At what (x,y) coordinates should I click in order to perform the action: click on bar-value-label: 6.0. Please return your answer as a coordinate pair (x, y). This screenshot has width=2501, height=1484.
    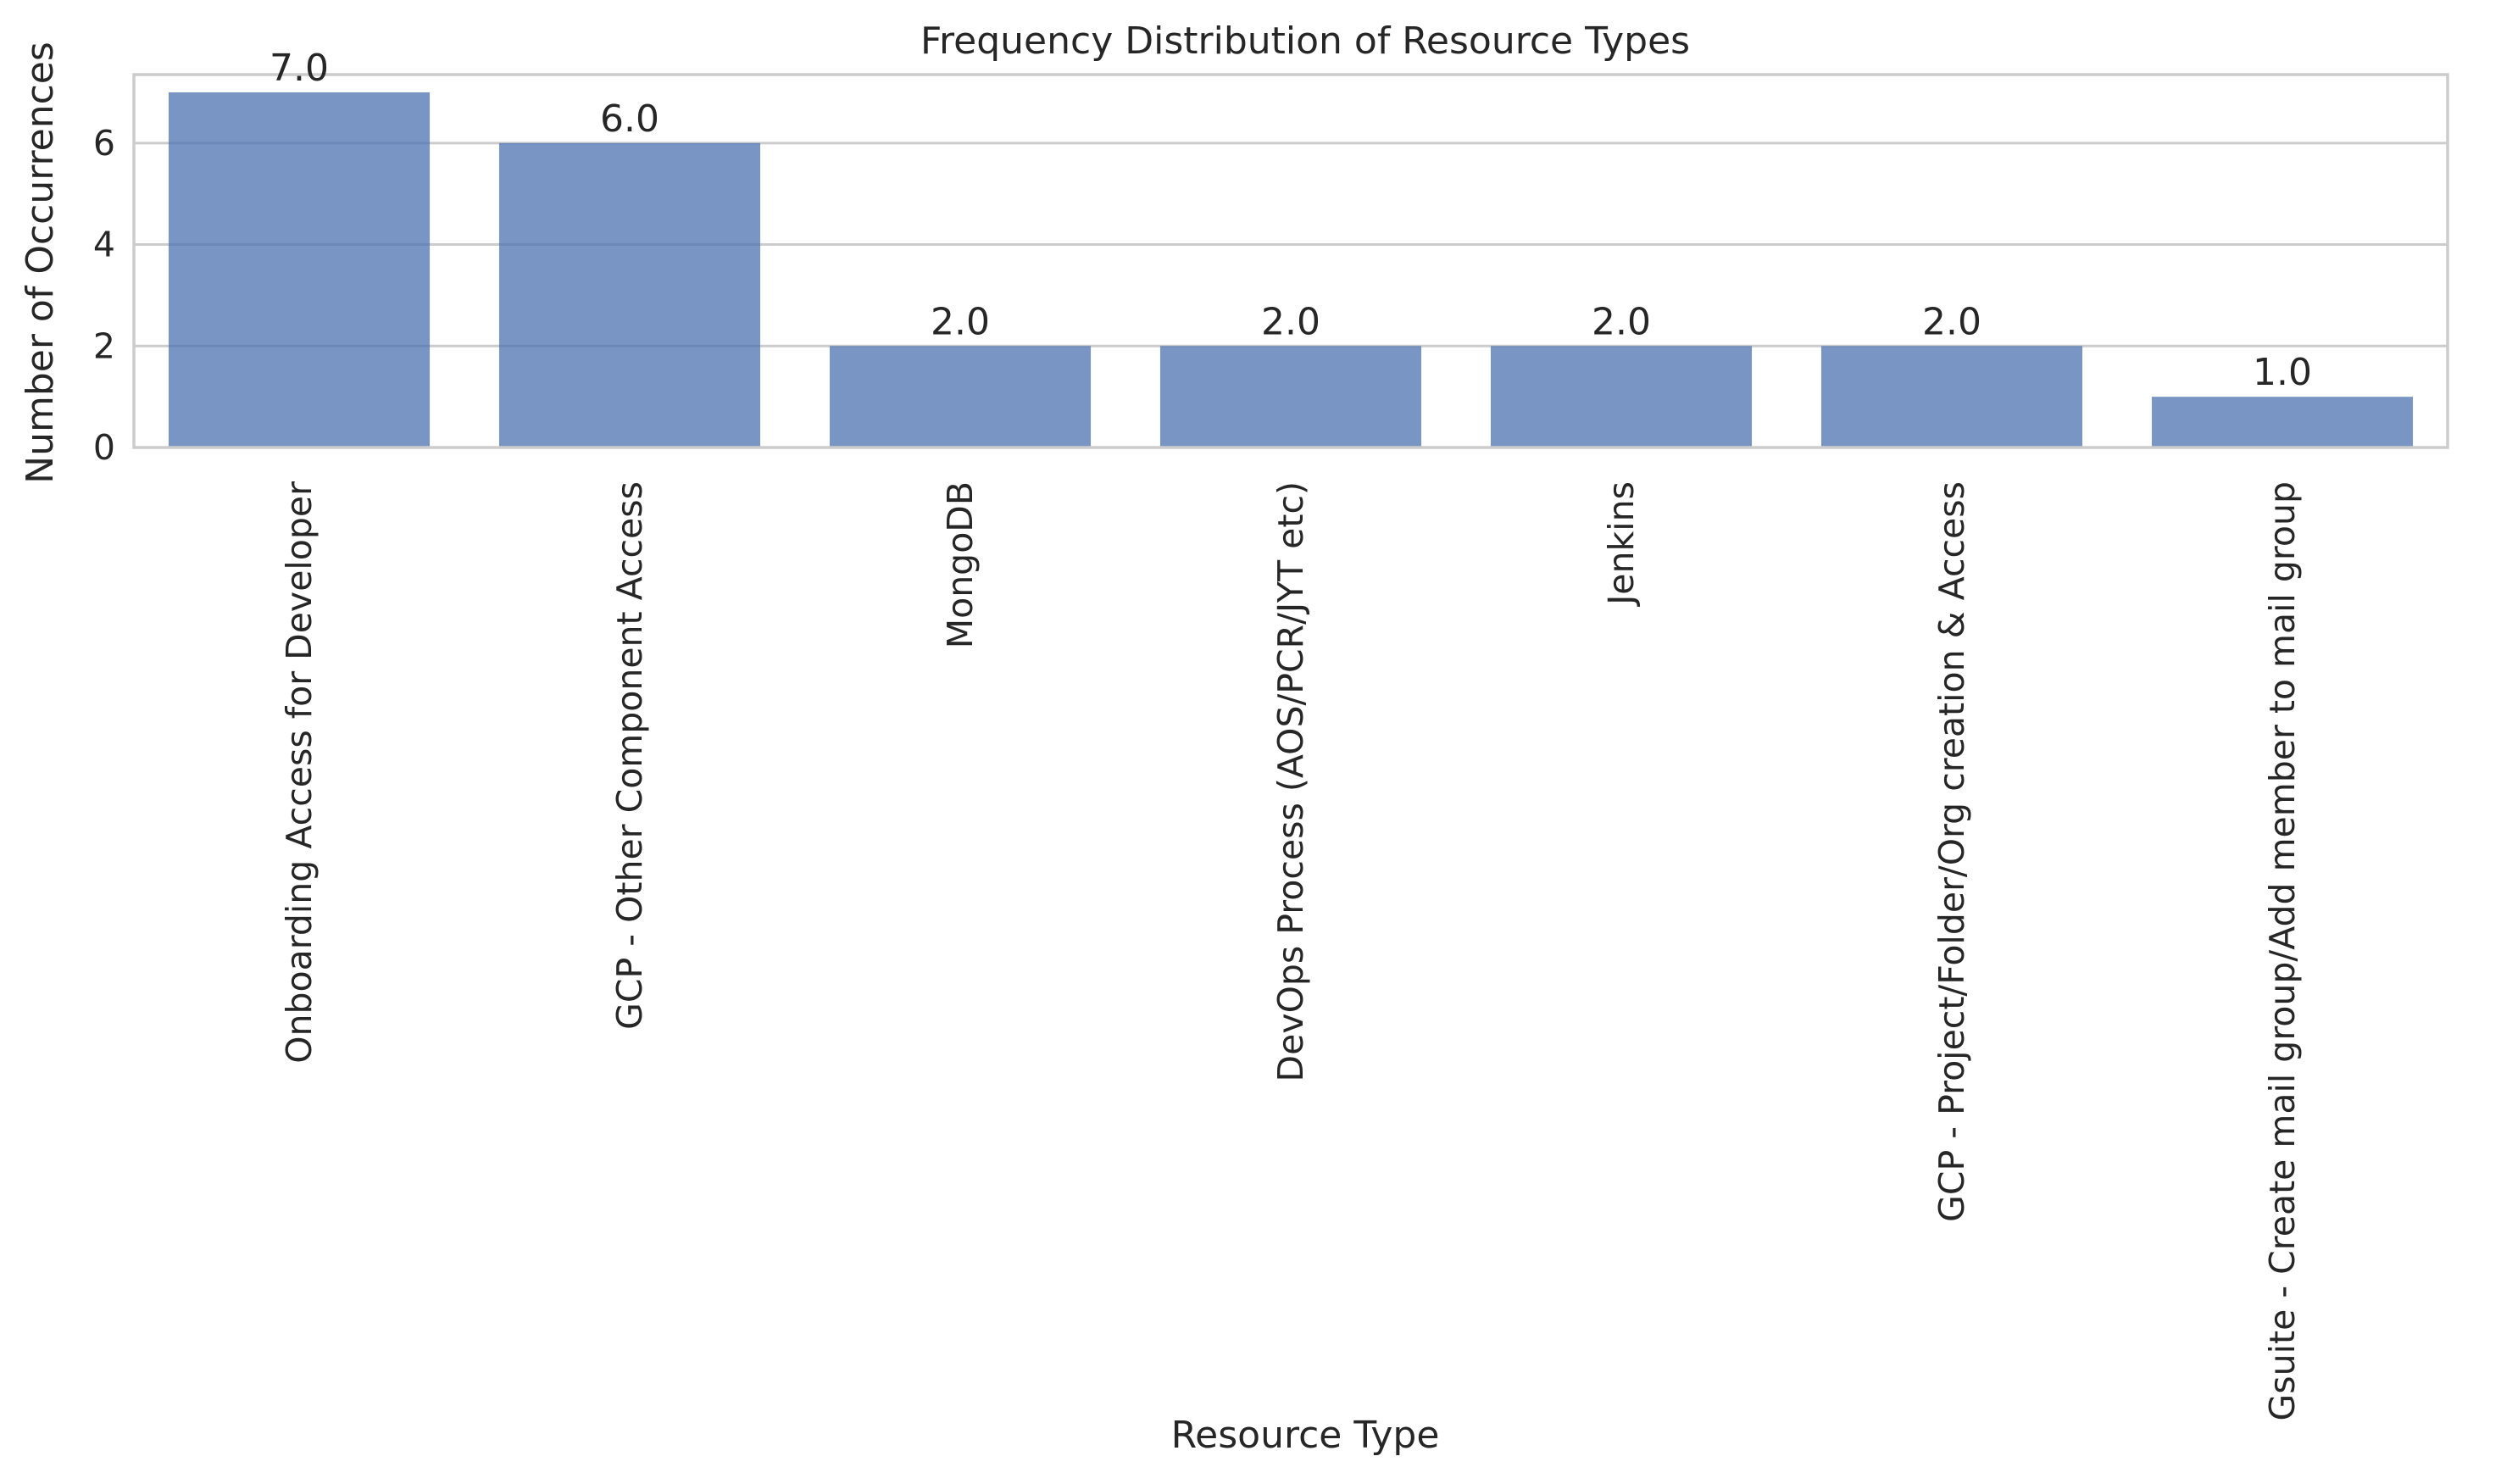
    Looking at the image, I should click on (629, 119).